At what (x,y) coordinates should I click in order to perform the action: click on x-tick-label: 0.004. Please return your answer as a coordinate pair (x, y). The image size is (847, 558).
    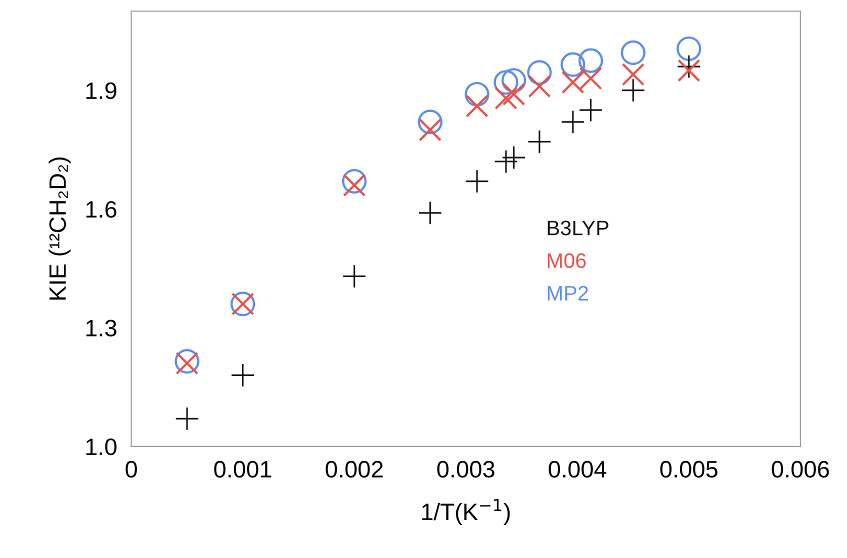
    Looking at the image, I should click on (577, 469).